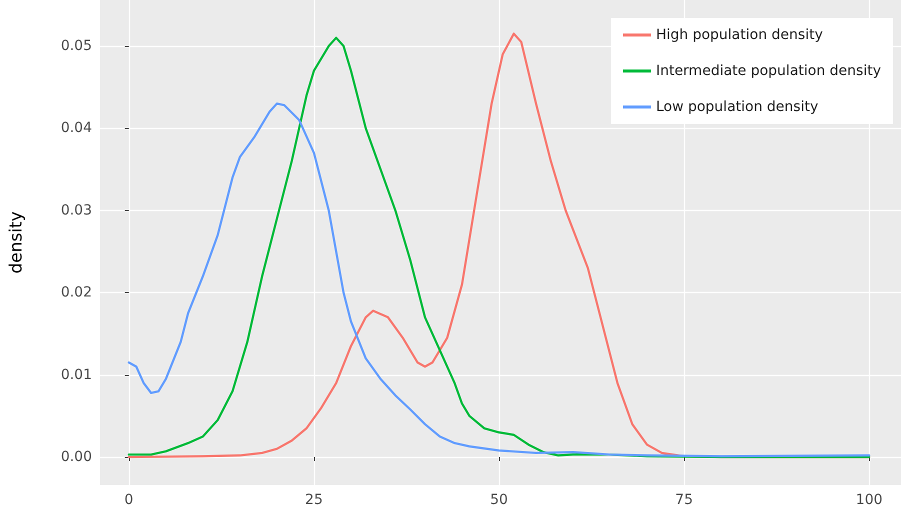 The width and height of the screenshot is (901, 507). I want to click on legend-label: Low population density, so click(737, 107).